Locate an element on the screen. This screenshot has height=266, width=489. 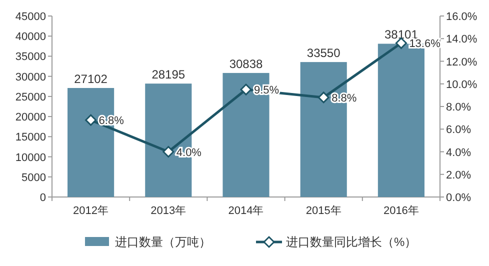
legend-label: 进口数量（万吨） is located at coordinates (163, 242).